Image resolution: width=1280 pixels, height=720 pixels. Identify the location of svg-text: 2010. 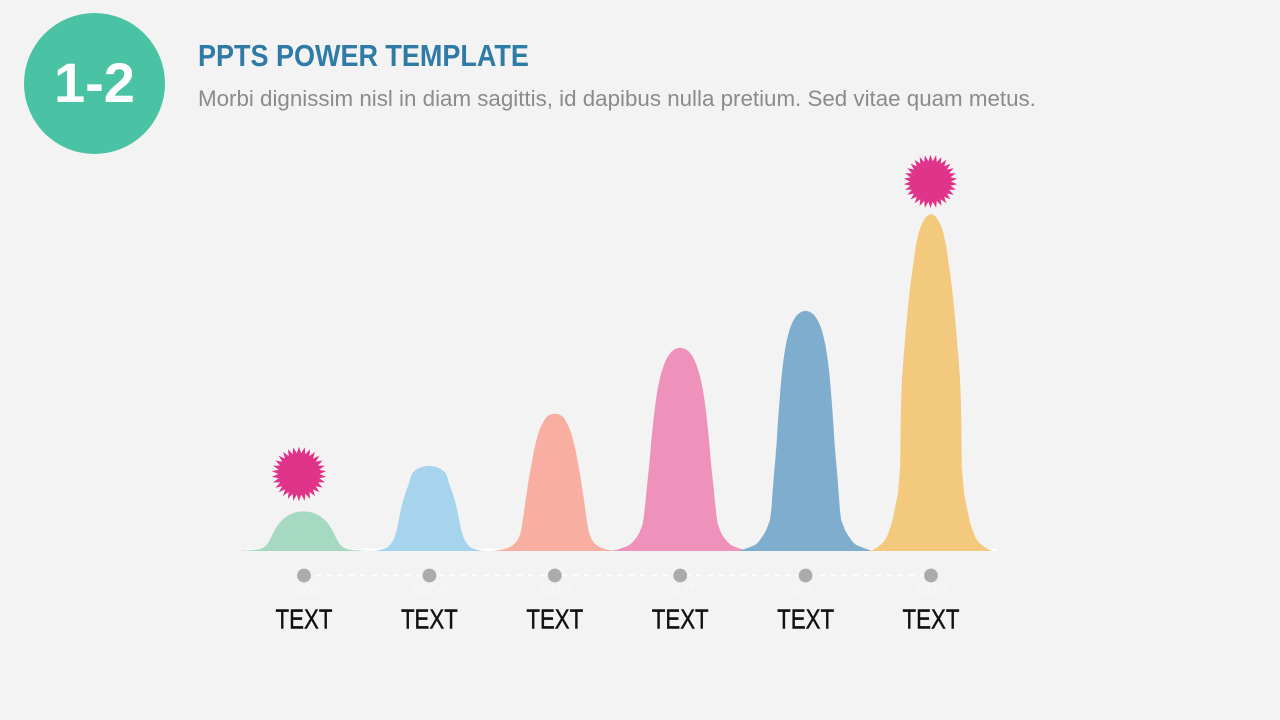
(555, 590).